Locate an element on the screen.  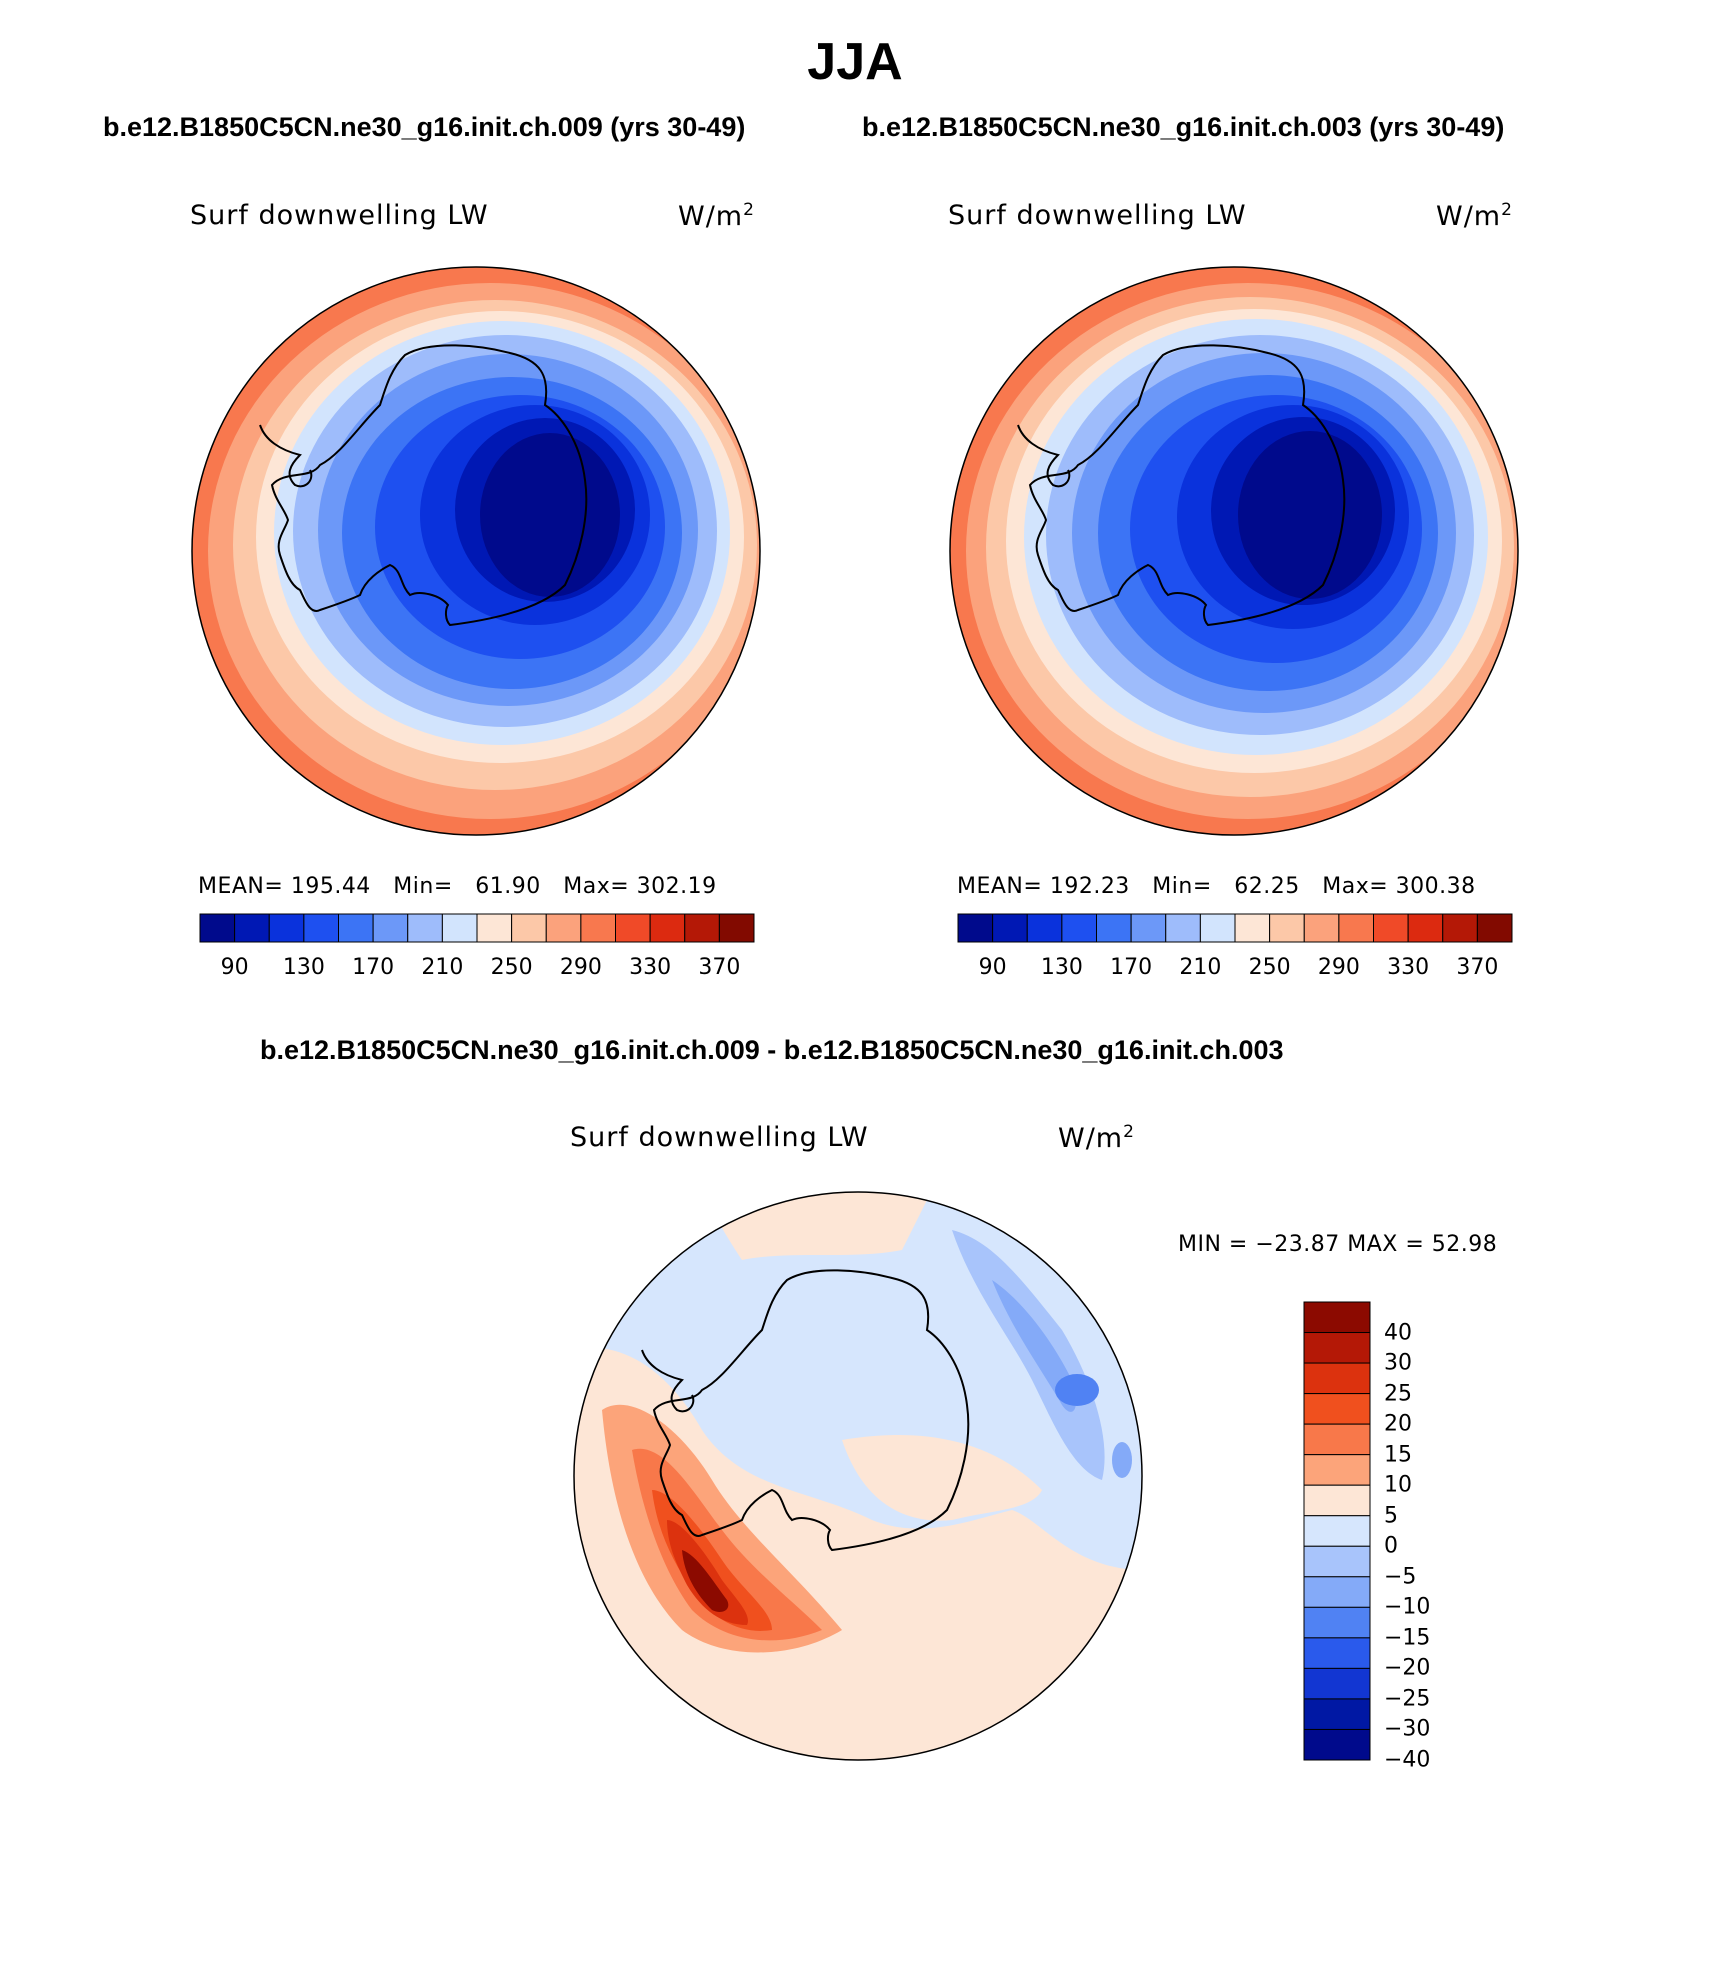
diff-colorbar is located at coordinates (1337, 1531).